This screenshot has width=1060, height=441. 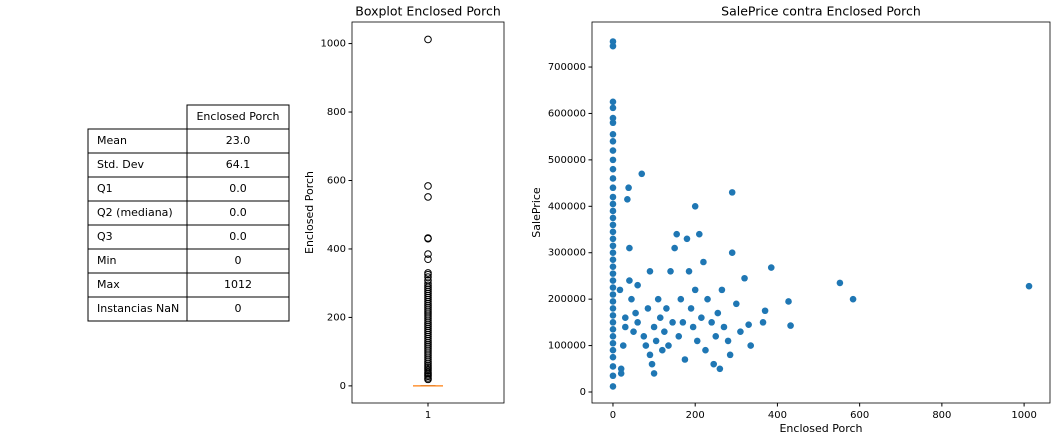 What do you see at coordinates (428, 415) in the screenshot?
I see `x-tick-label: 1` at bounding box center [428, 415].